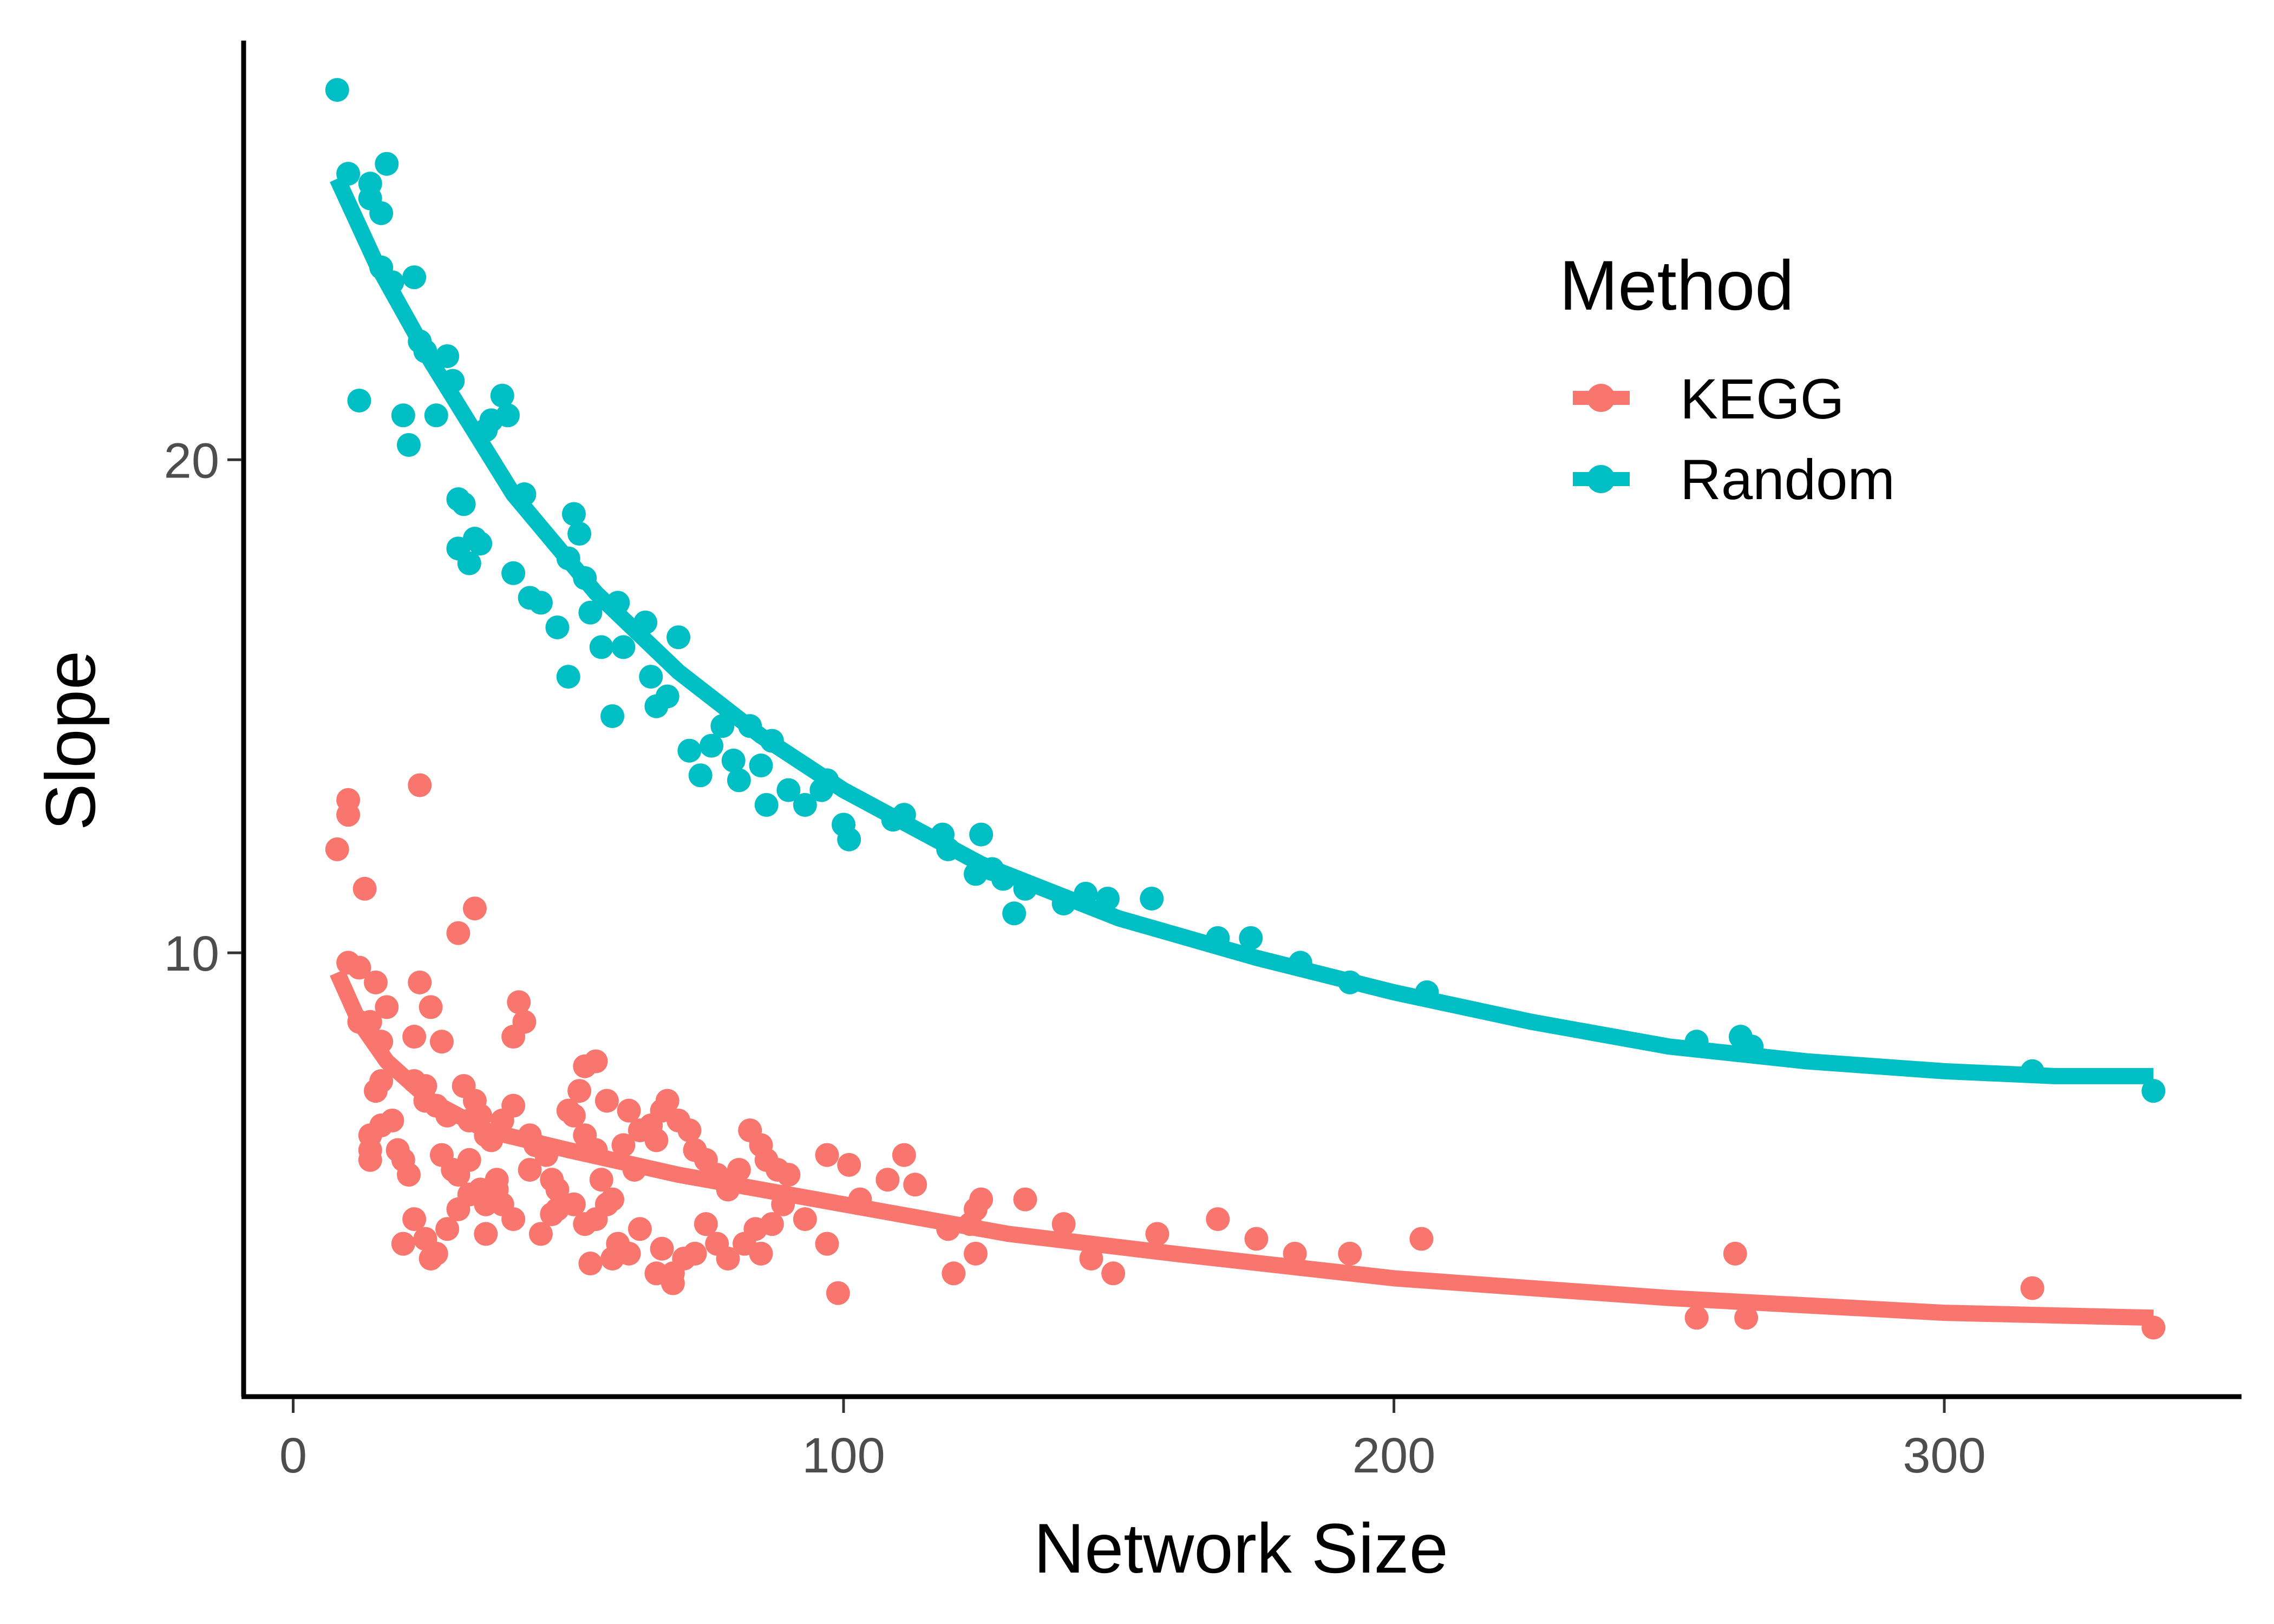 The width and height of the screenshot is (2274, 1624). I want to click on y-axis-ticks: 10 20, so click(203, 707).